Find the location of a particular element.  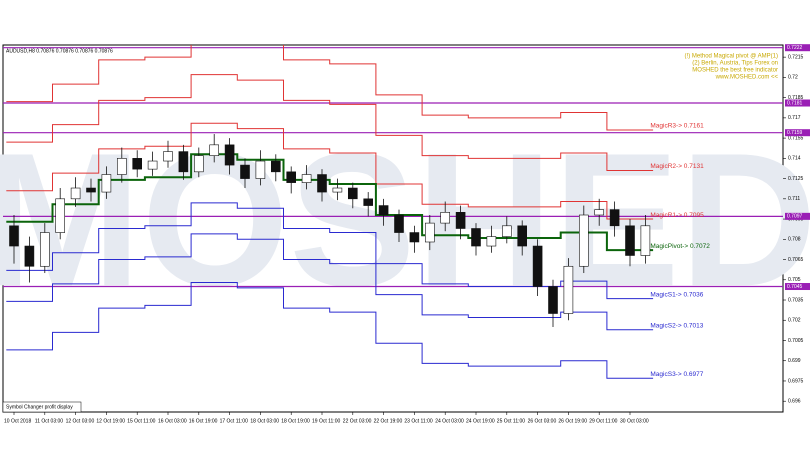

y-tick-label: 0.717 is located at coordinates (794, 118).